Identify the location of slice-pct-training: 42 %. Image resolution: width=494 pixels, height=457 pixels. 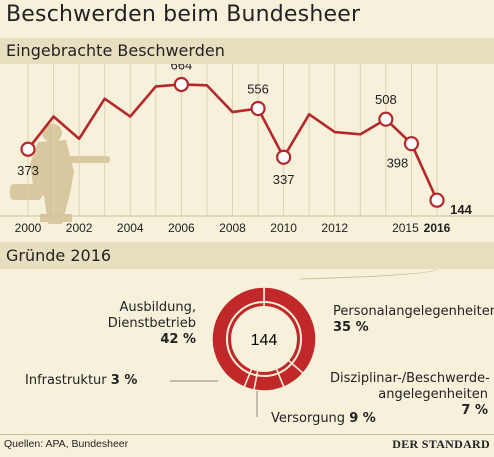
(178, 339).